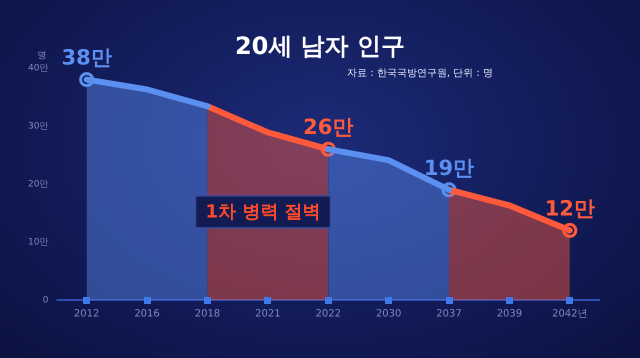 Image resolution: width=640 pixels, height=358 pixels. What do you see at coordinates (87, 58) in the screenshot?
I see `data-label: 38만` at bounding box center [87, 58].